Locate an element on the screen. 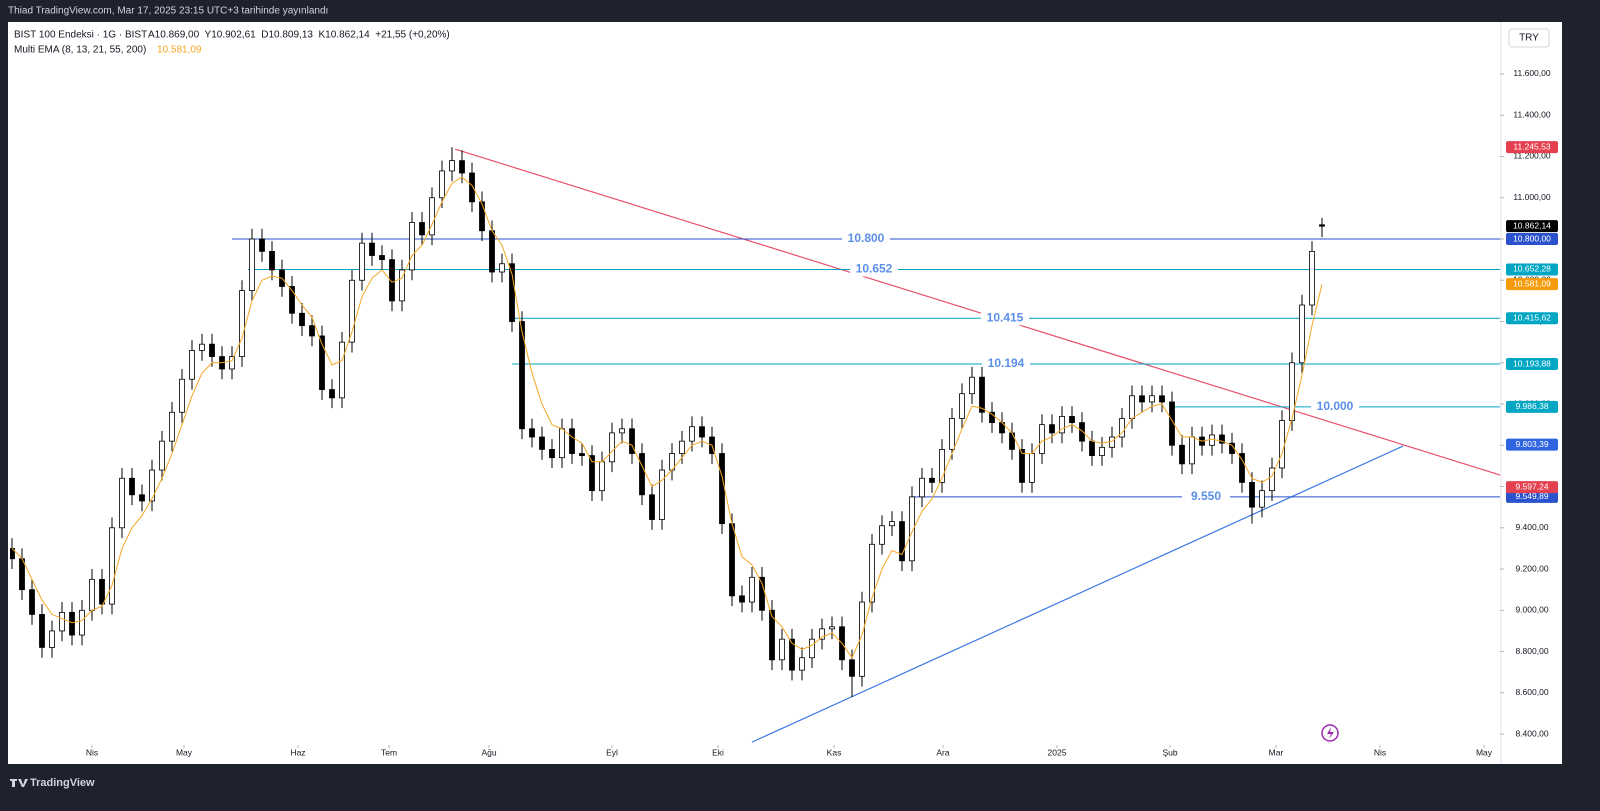  event-icon is located at coordinates (1330, 733).